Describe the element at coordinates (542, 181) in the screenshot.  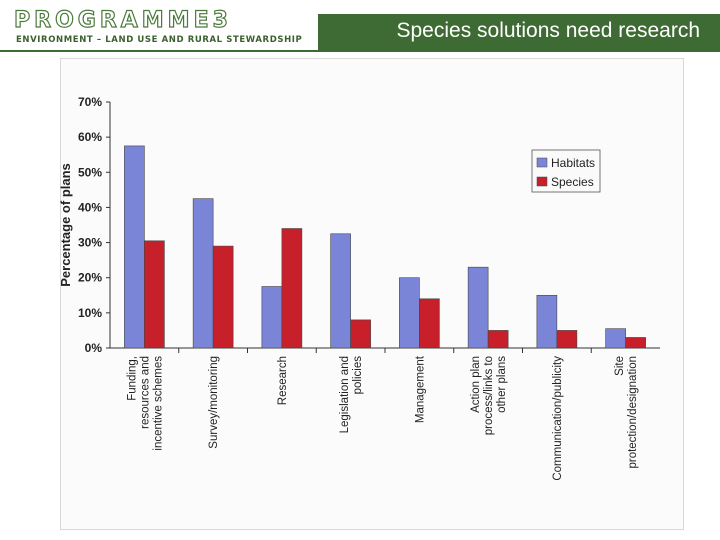
I see `legend-swatch-species` at that location.